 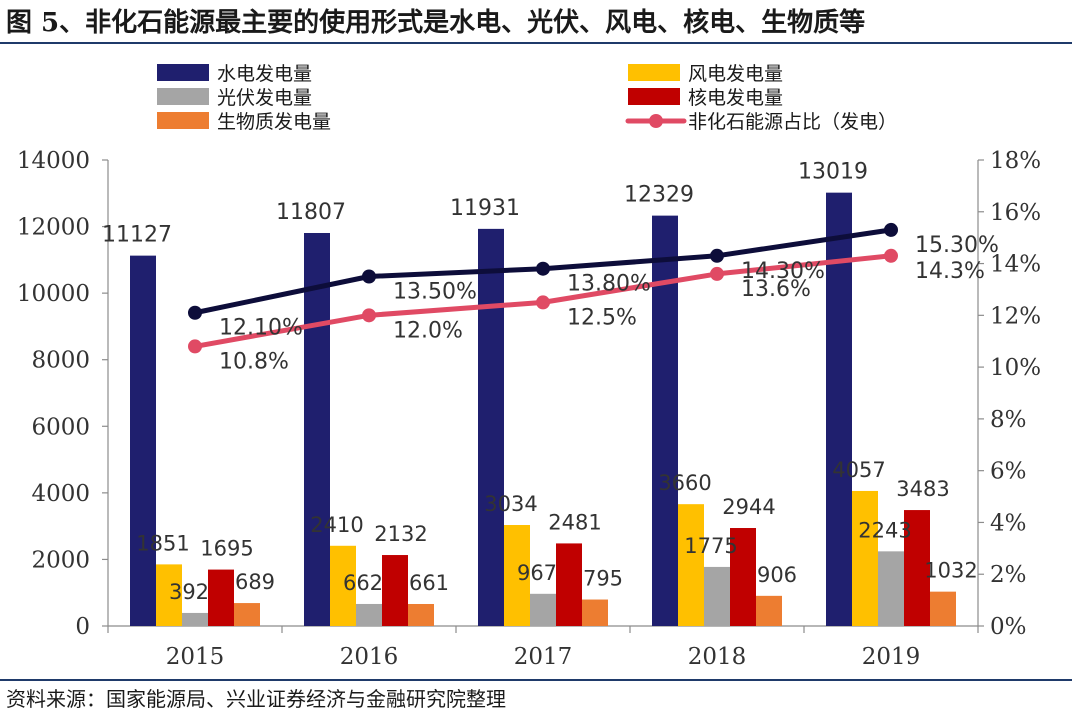 I want to click on y-tick-label: 0, so click(x=82, y=627).